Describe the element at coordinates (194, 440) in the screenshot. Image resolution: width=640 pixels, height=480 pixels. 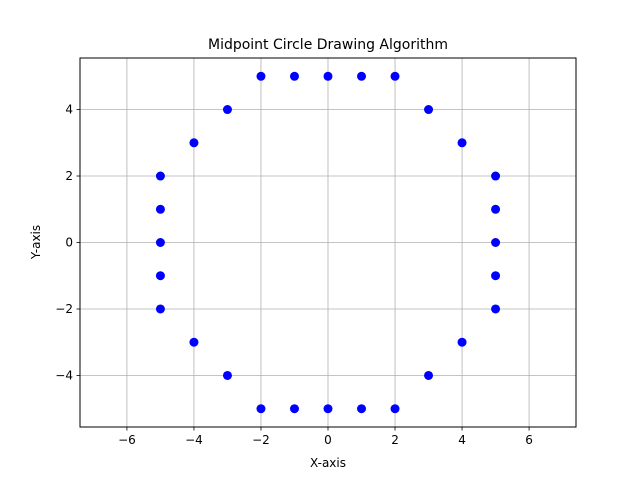
I see `x-tick-label: −4` at that location.